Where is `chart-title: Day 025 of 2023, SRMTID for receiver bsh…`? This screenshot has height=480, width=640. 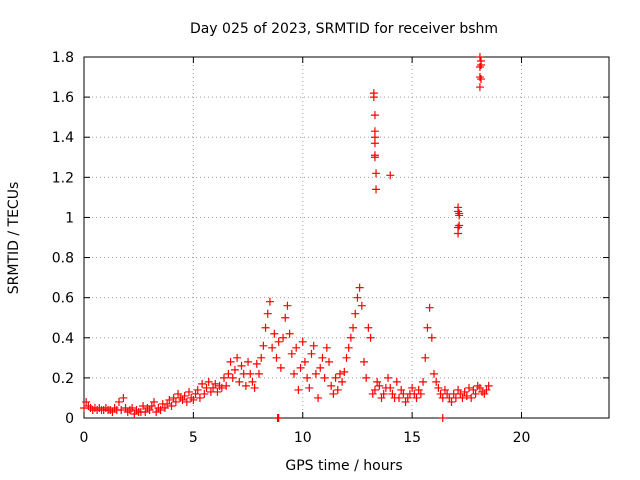
chart-title: Day 025 of 2023, SRMTID for receiver bsh… is located at coordinates (344, 29).